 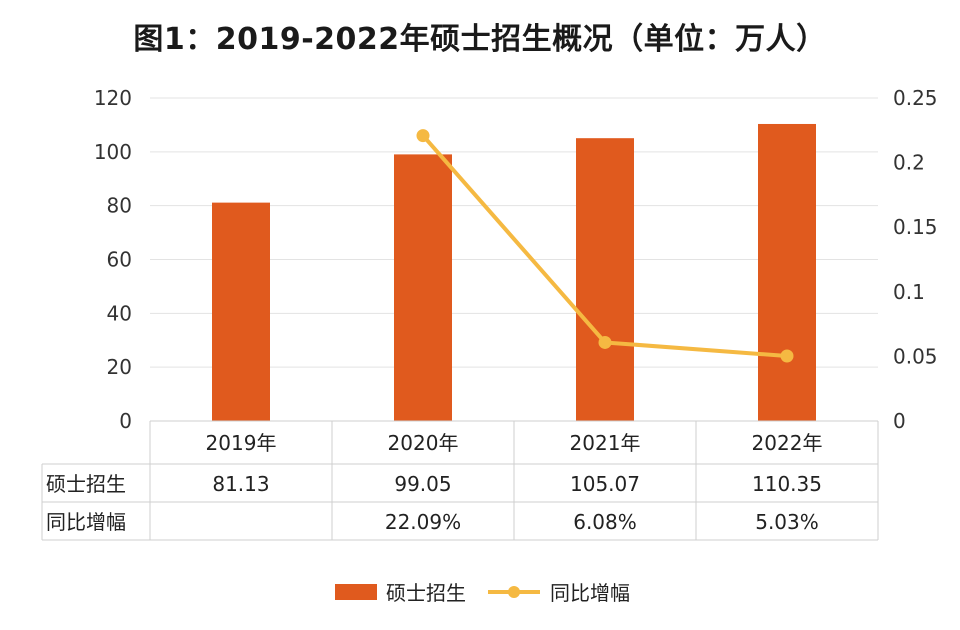 What do you see at coordinates (915, 98) in the screenshot?
I see `right-tick-label: 0.25` at bounding box center [915, 98].